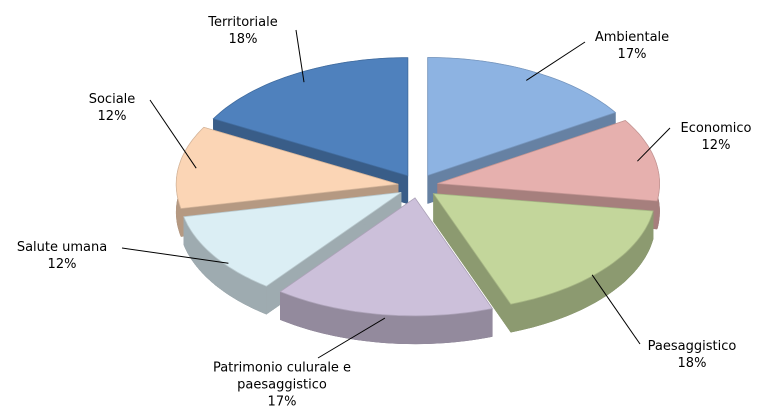  I want to click on category-label: Sociale, so click(112, 99).